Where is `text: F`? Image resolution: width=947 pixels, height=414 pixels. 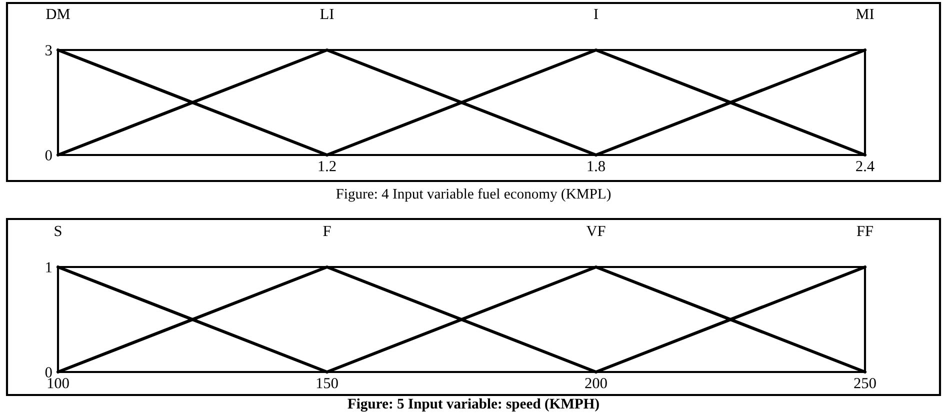
text: F is located at coordinates (327, 231).